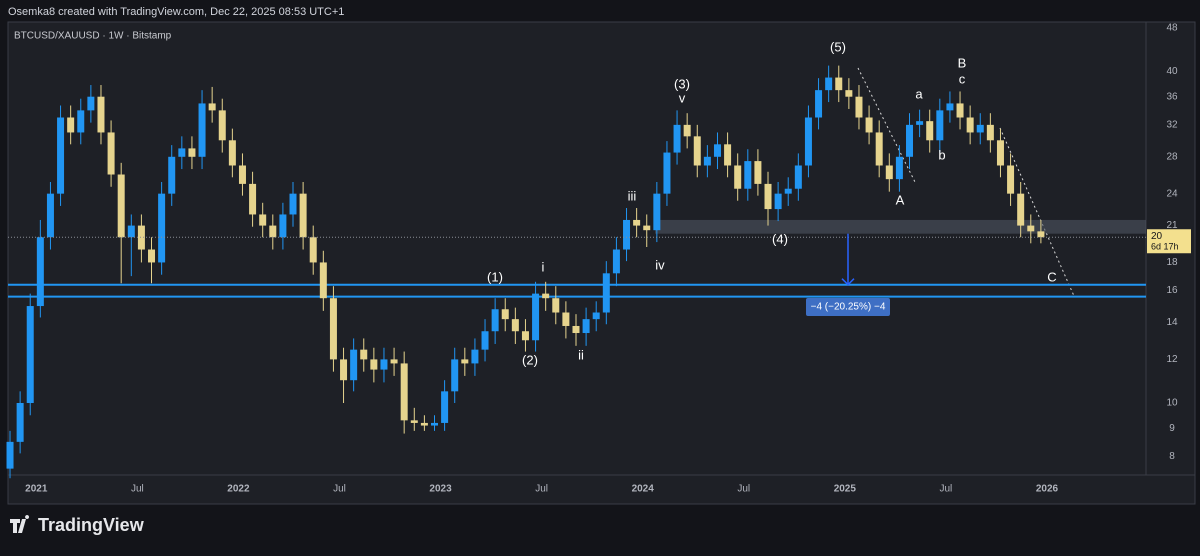 The image size is (1200, 556). I want to click on x-tick-label: 2021, so click(36, 489).